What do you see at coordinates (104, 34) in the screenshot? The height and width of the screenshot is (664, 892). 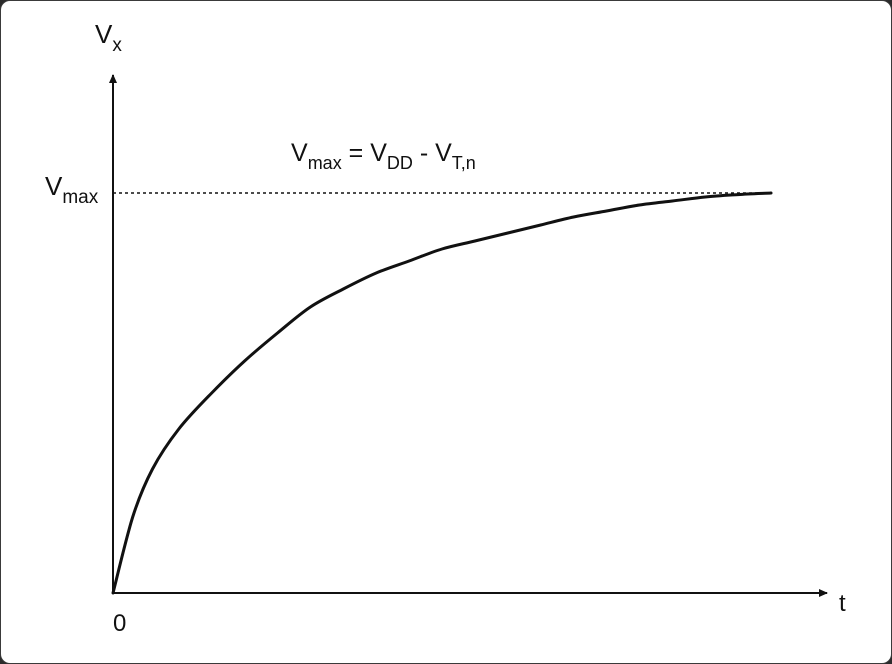 I see `y-axis-label-main: V` at bounding box center [104, 34].